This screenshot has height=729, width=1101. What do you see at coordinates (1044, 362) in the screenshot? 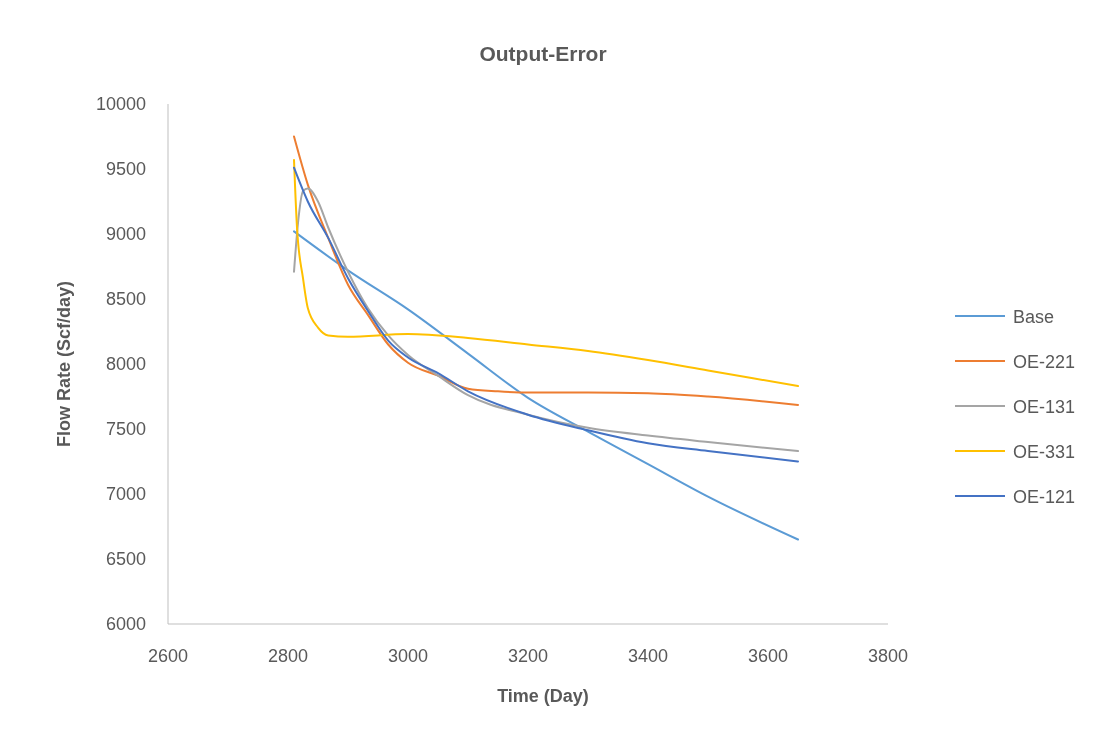
I see `legend-label: OE-221` at bounding box center [1044, 362].